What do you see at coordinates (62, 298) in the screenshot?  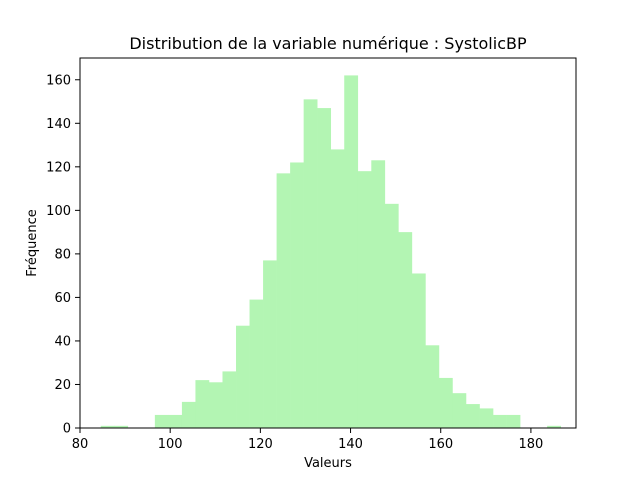 I see `y-tick-label: 60` at bounding box center [62, 298].